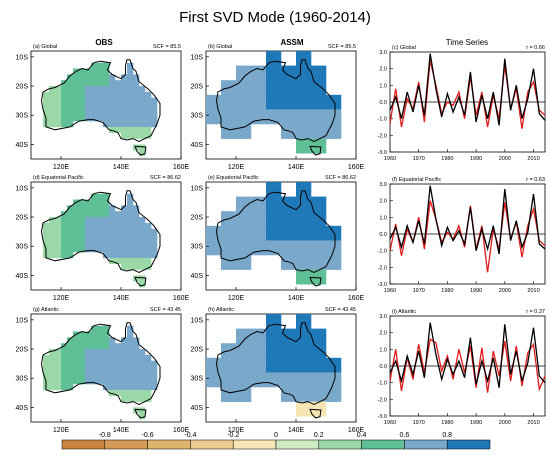 The width and height of the screenshot is (550, 462). I want to click on coastline, so click(100, 101).